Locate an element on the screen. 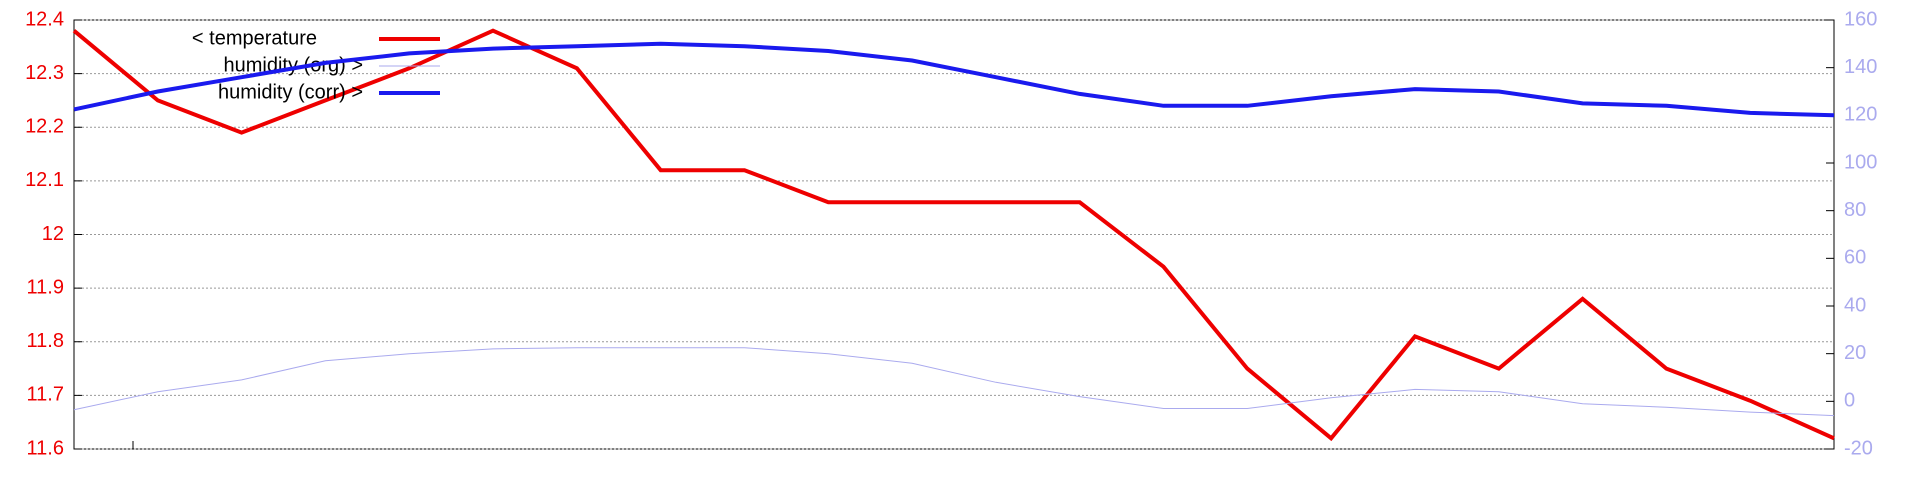  y-tick-label: 12.1 is located at coordinates (44, 180).